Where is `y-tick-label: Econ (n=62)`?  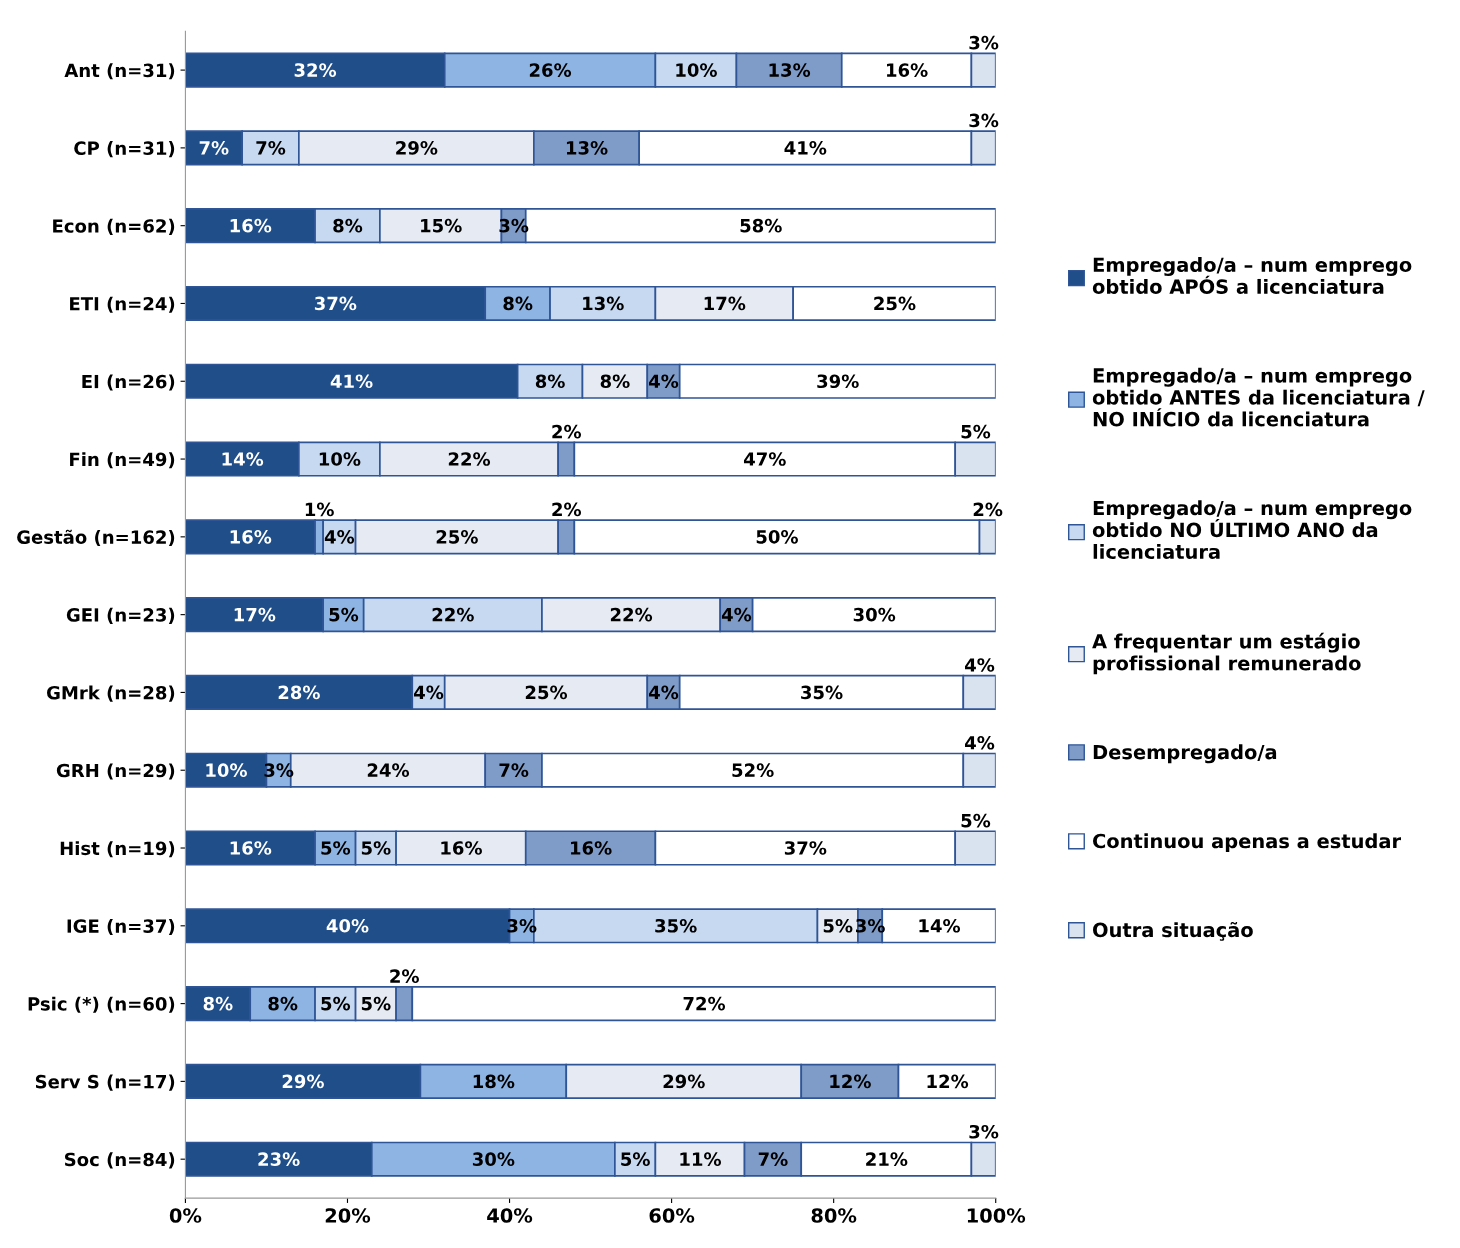
y-tick-label: Econ (n=62) is located at coordinates (114, 226).